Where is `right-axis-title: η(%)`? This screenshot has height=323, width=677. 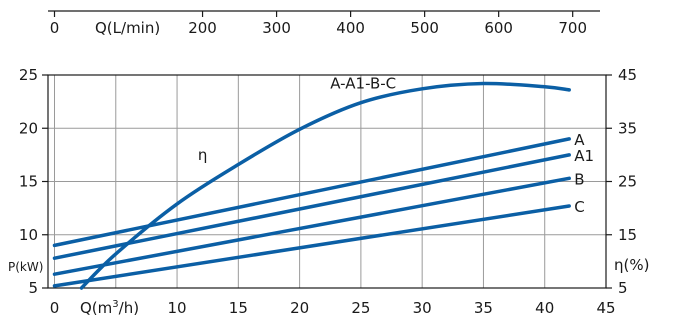
right-axis-title: η(%) is located at coordinates (631, 265).